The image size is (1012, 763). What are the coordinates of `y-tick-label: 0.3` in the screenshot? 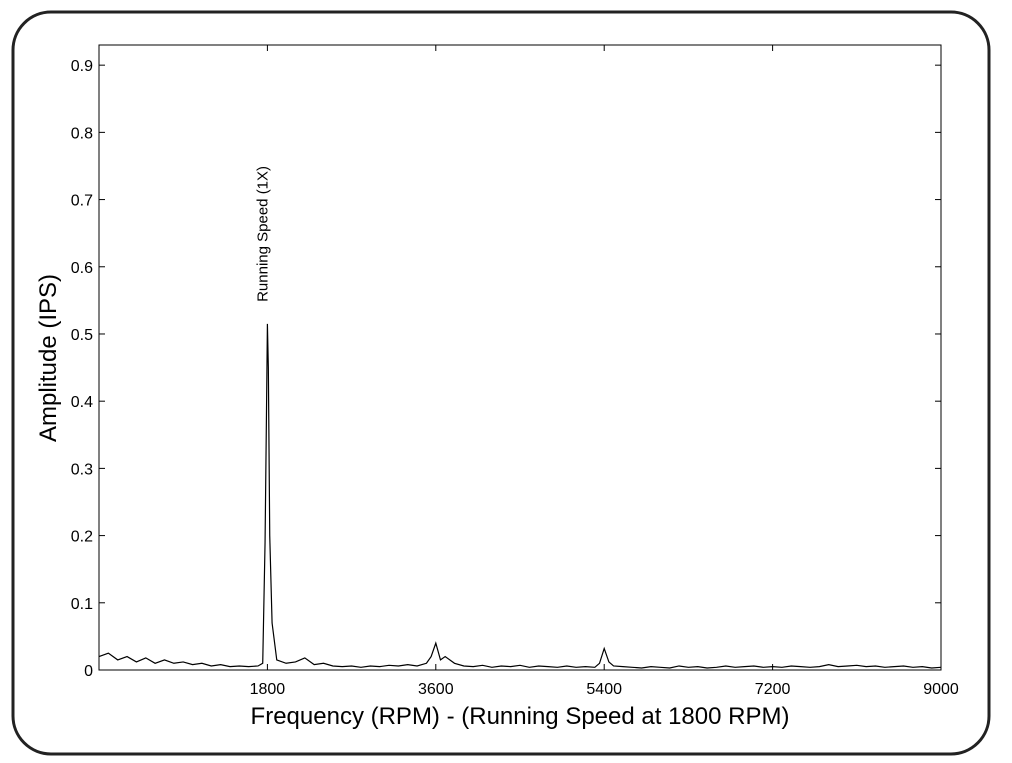 It's located at (82, 469).